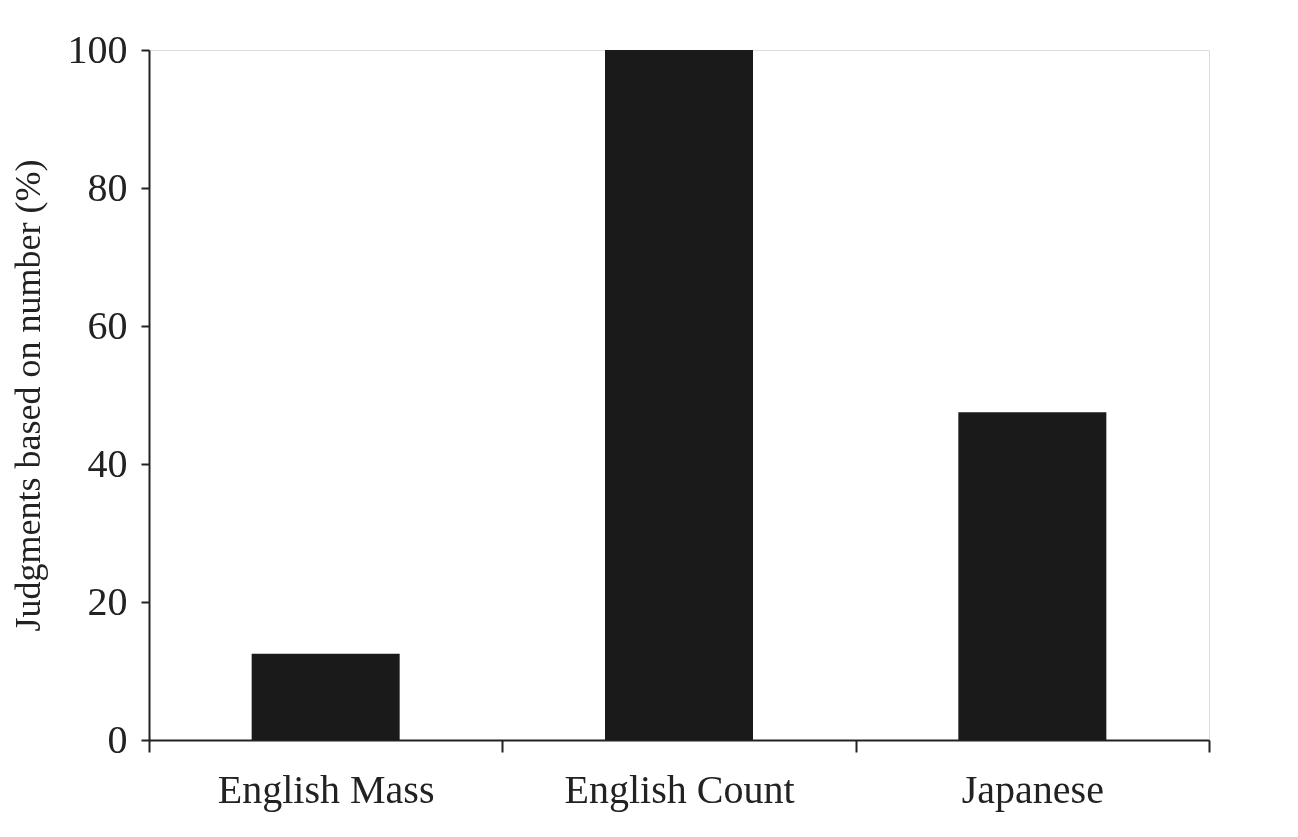 This screenshot has width=1298, height=837. What do you see at coordinates (679, 789) in the screenshot?
I see `x-tick-label: English Count` at bounding box center [679, 789].